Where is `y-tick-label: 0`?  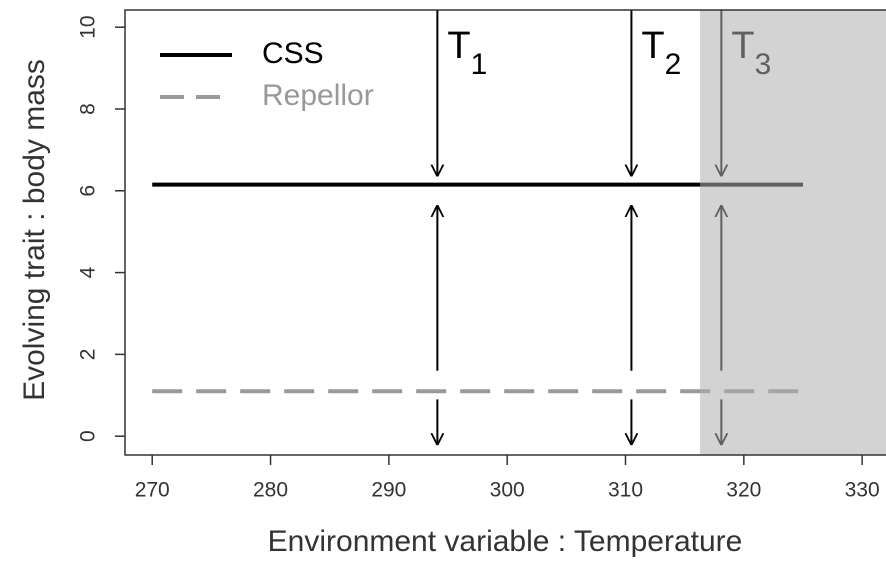 y-tick-label: 0 is located at coordinates (88, 436).